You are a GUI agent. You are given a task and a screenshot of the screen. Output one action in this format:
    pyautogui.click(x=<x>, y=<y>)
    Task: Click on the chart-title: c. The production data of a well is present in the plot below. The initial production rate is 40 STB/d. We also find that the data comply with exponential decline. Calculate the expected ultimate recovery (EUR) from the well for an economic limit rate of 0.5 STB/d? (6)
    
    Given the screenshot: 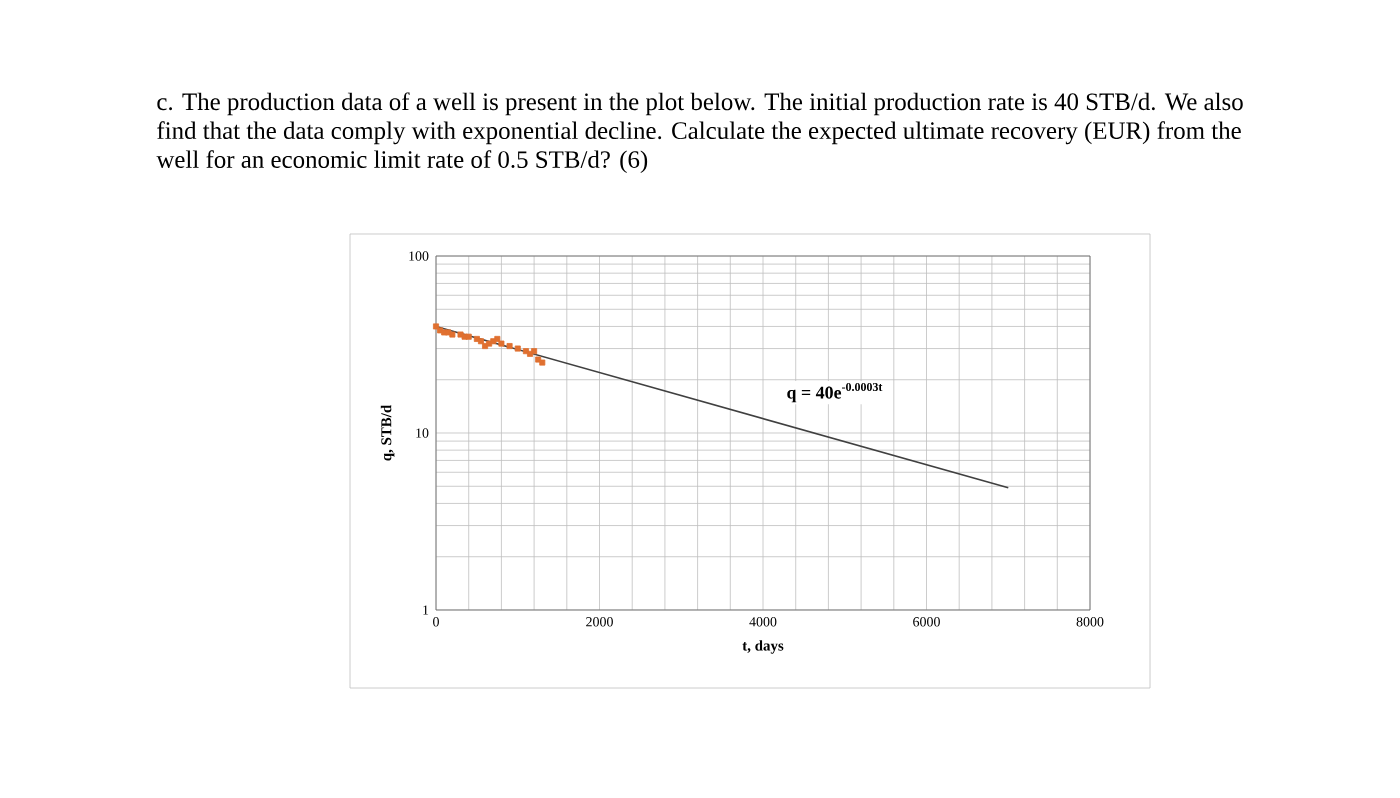 What is the action you would take?
    pyautogui.click(x=699, y=133)
    